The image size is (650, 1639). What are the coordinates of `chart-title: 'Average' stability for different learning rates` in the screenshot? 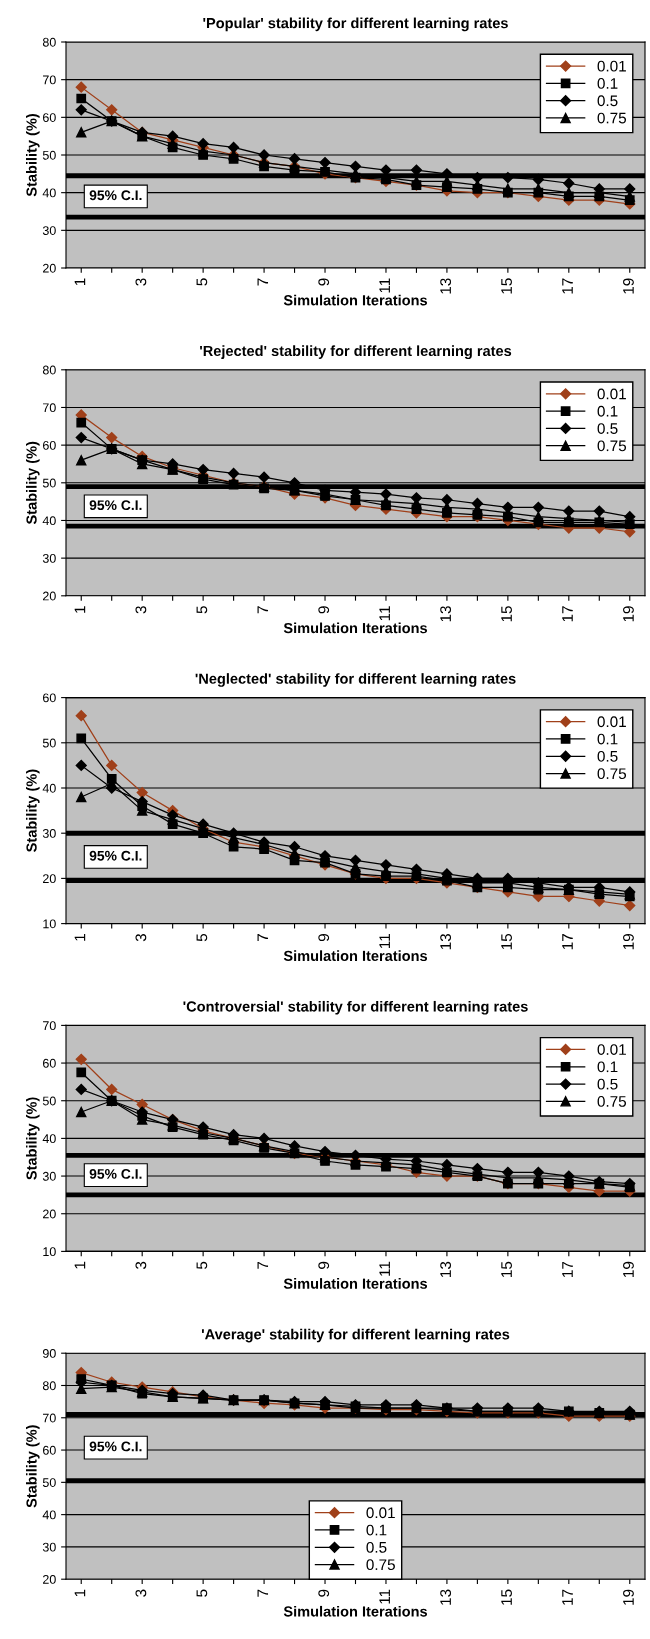 It's located at (355, 1335).